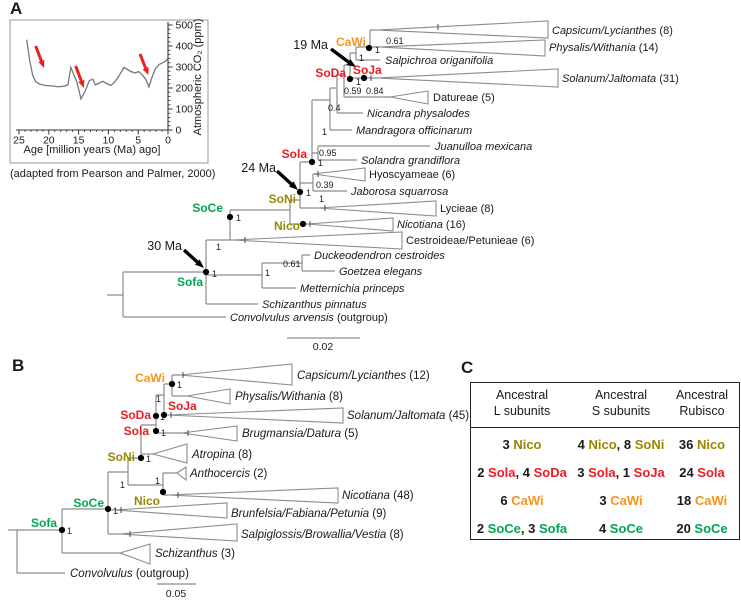  I want to click on svg-text: 20, so click(49, 141).